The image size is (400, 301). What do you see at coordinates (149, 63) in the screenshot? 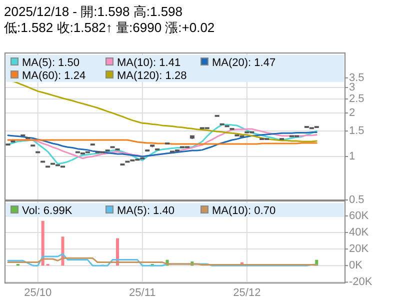
I see `legend: MA(10): 1.41` at bounding box center [149, 63].